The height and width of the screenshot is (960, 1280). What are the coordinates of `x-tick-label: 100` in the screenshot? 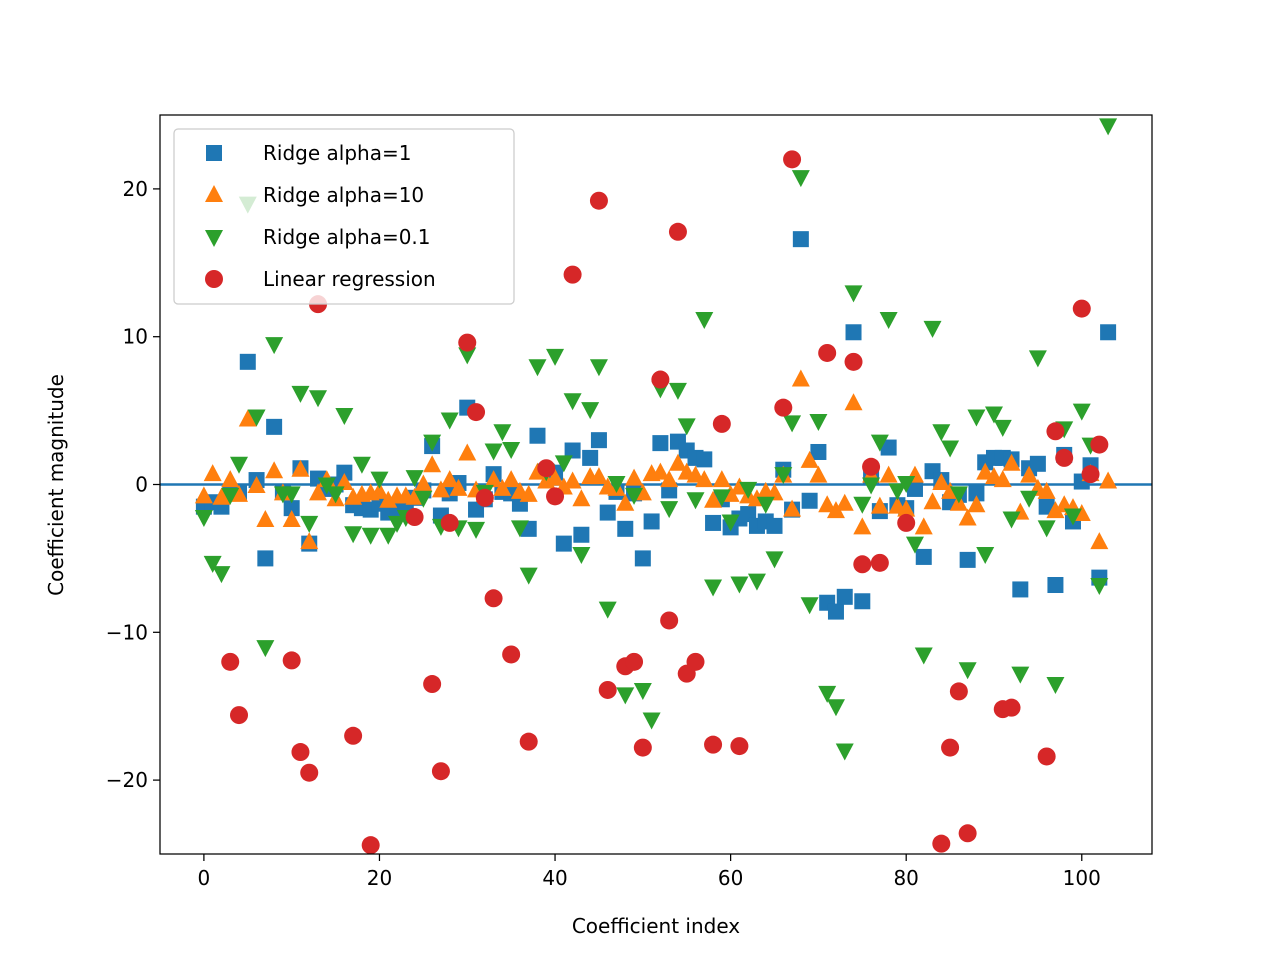 It's located at (1082, 878).